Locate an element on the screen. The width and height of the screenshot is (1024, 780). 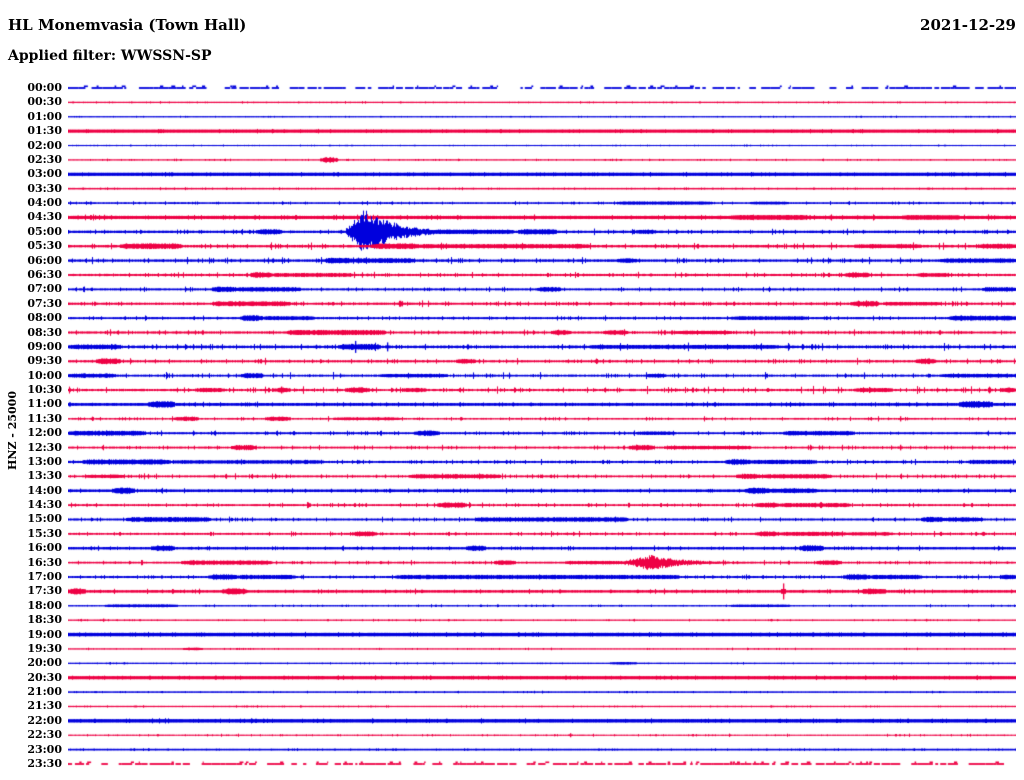
row-time-label: 14:30 is located at coordinates (44, 505).